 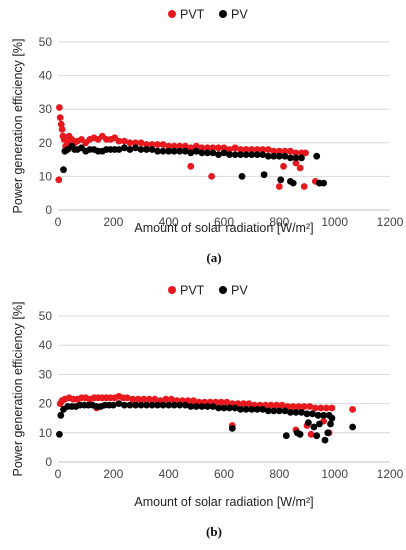 I want to click on y-tick-label: 30, so click(x=46, y=109).